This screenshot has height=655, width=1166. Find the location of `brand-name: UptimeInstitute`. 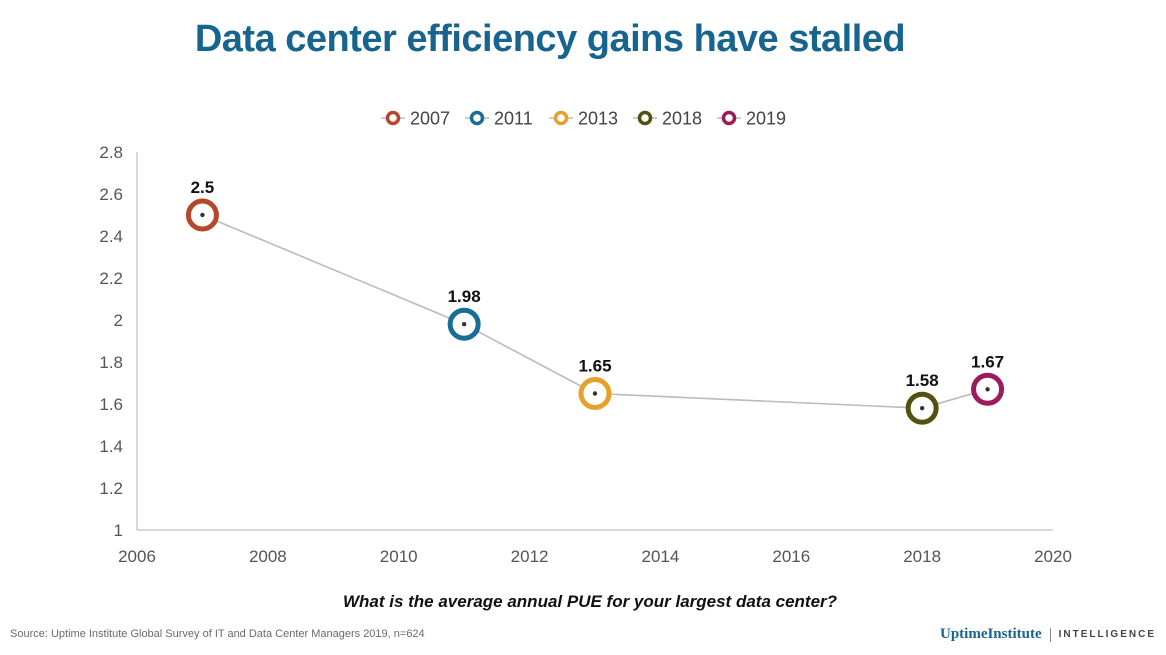

brand-name: UptimeInstitute is located at coordinates (990, 634).